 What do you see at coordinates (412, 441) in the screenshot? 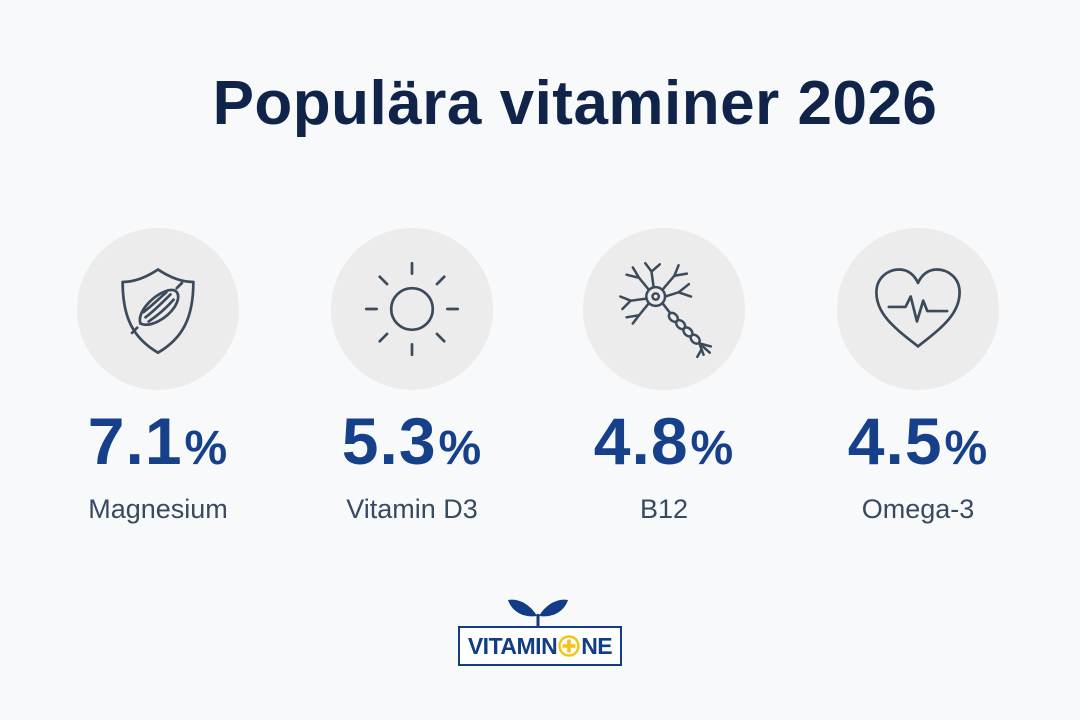
I see `stat-value: 5.3%` at bounding box center [412, 441].